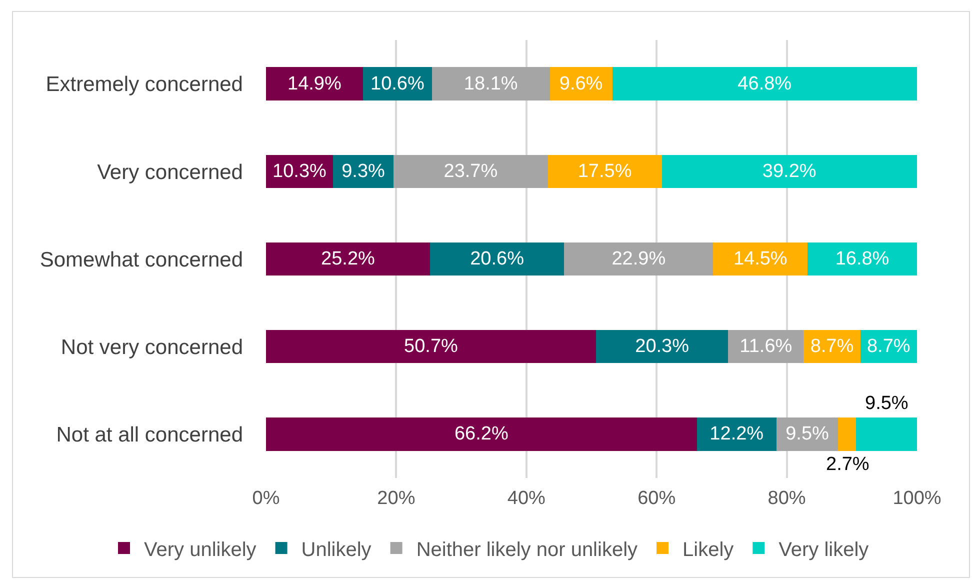 This screenshot has height=581, width=973. What do you see at coordinates (170, 172) in the screenshot?
I see `y-tick-label: Very concerned` at bounding box center [170, 172].